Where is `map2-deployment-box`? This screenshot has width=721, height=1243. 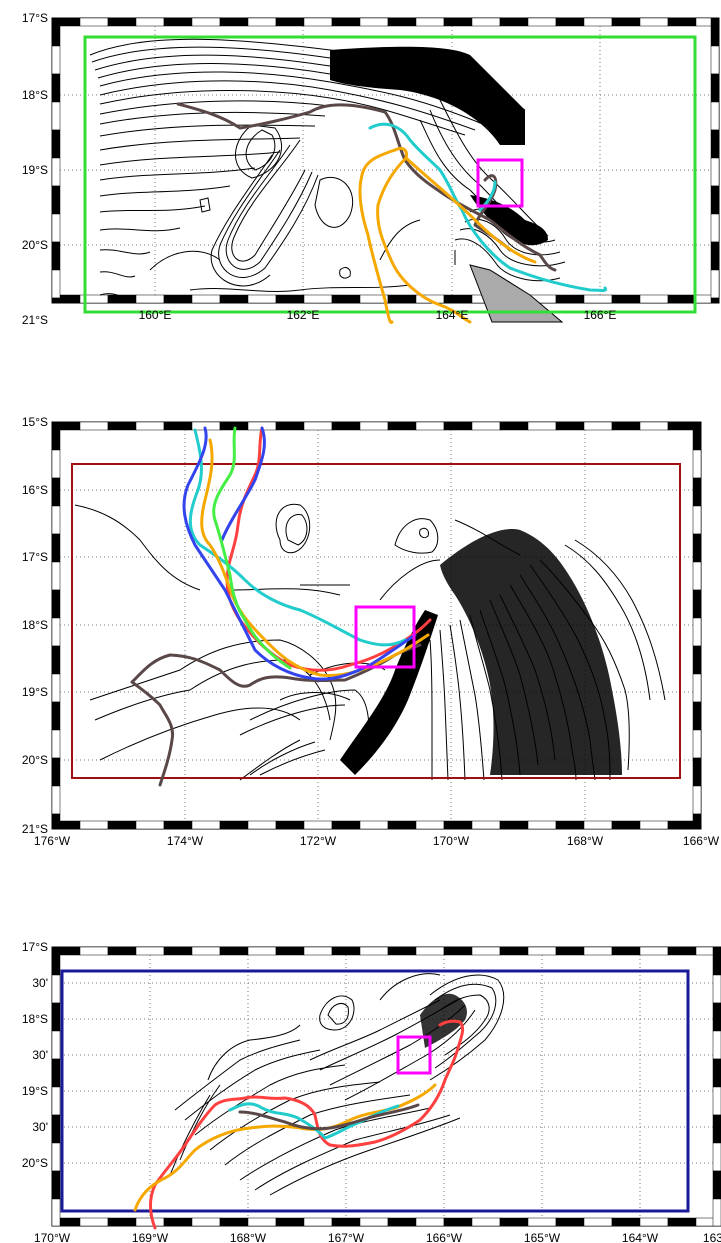 map2-deployment-box is located at coordinates (385, 637).